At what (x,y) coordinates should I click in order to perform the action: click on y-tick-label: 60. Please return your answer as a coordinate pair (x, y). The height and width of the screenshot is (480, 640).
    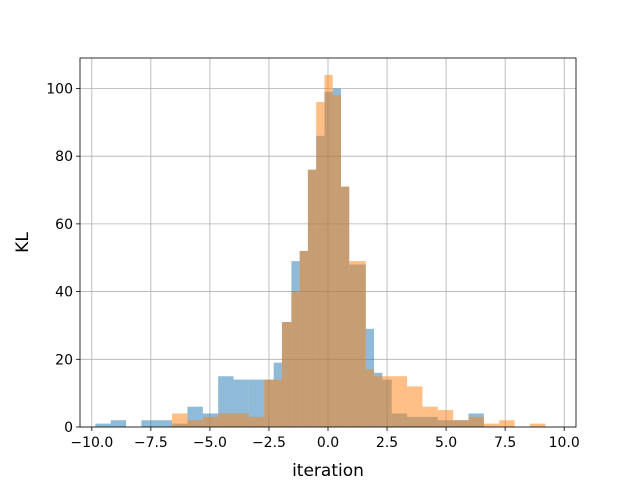
    Looking at the image, I should click on (64, 225).